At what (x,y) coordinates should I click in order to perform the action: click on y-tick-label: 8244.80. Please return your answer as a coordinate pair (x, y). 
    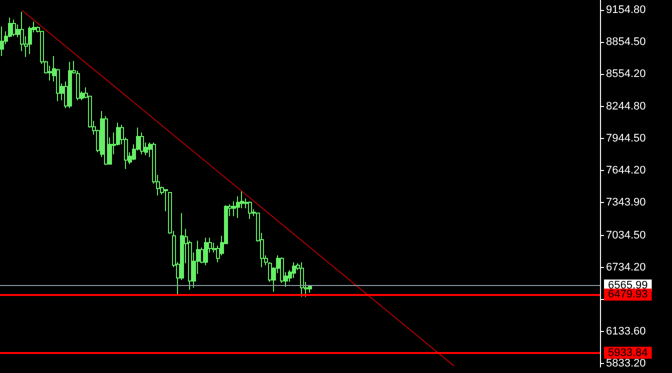
    Looking at the image, I should click on (626, 106).